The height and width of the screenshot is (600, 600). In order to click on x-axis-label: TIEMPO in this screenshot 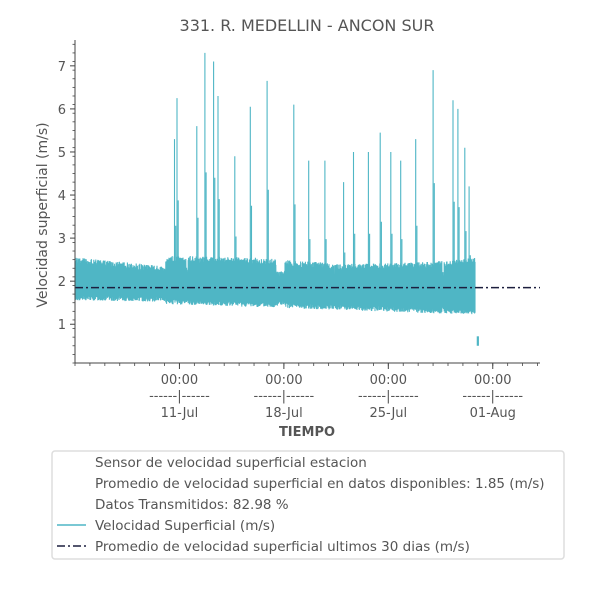, I will do `click(307, 432)`.